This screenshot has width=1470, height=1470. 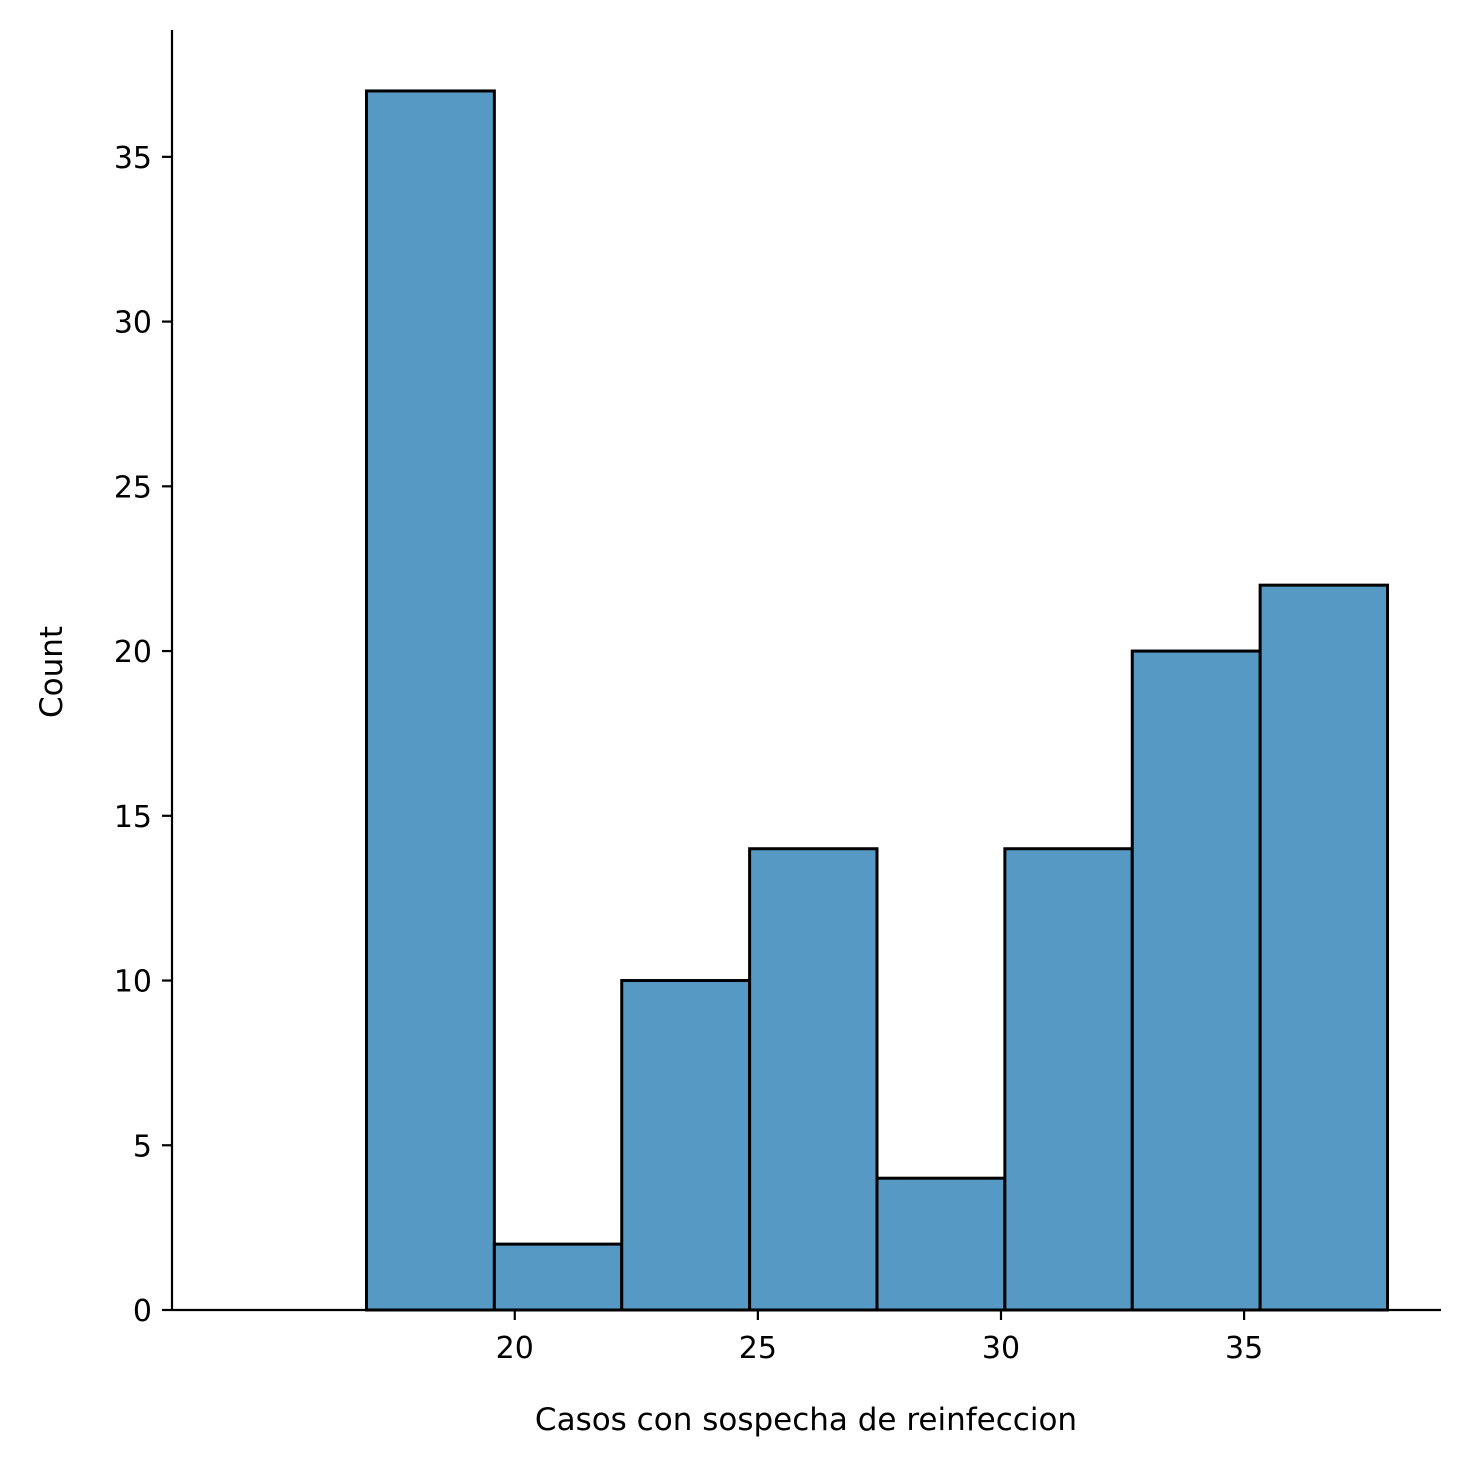 I want to click on x-tick-label: 20, so click(x=515, y=1348).